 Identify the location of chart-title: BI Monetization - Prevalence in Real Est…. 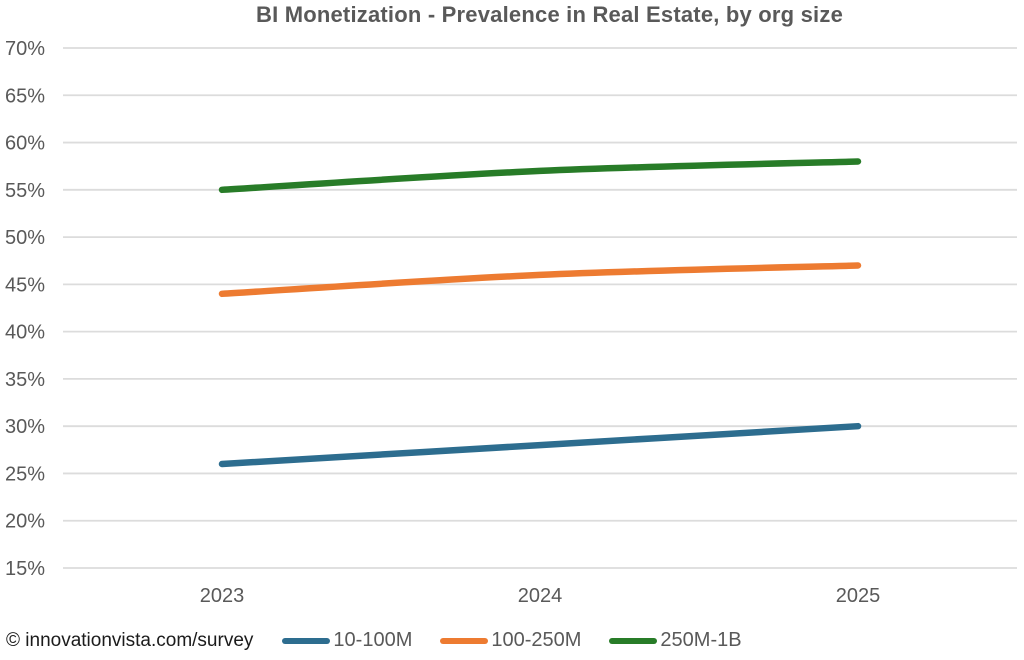
(549, 14).